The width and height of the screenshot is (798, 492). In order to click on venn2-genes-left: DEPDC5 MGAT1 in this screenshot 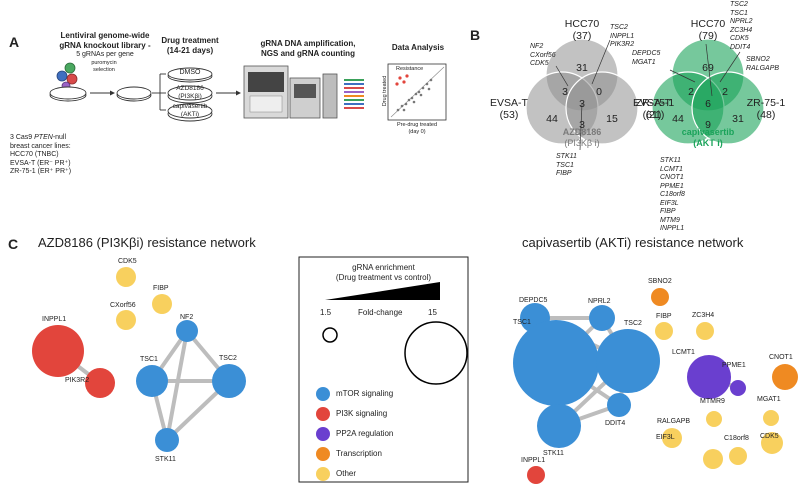, I will do `click(646, 58)`.